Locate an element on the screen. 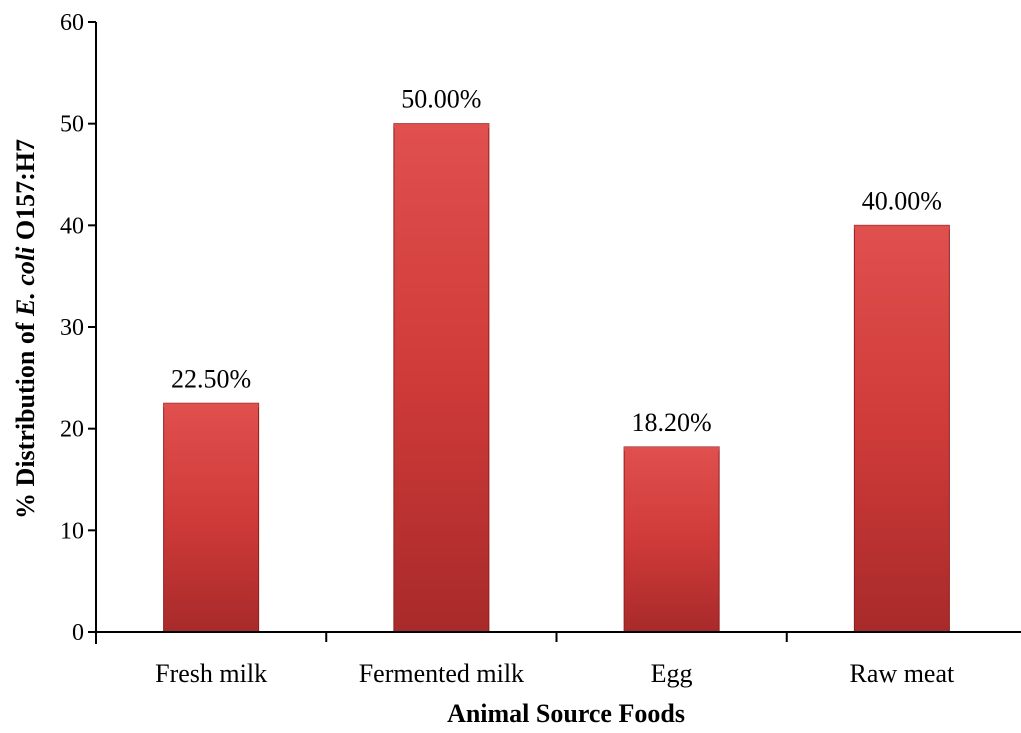  y-tick-label: 20 is located at coordinates (72, 430).